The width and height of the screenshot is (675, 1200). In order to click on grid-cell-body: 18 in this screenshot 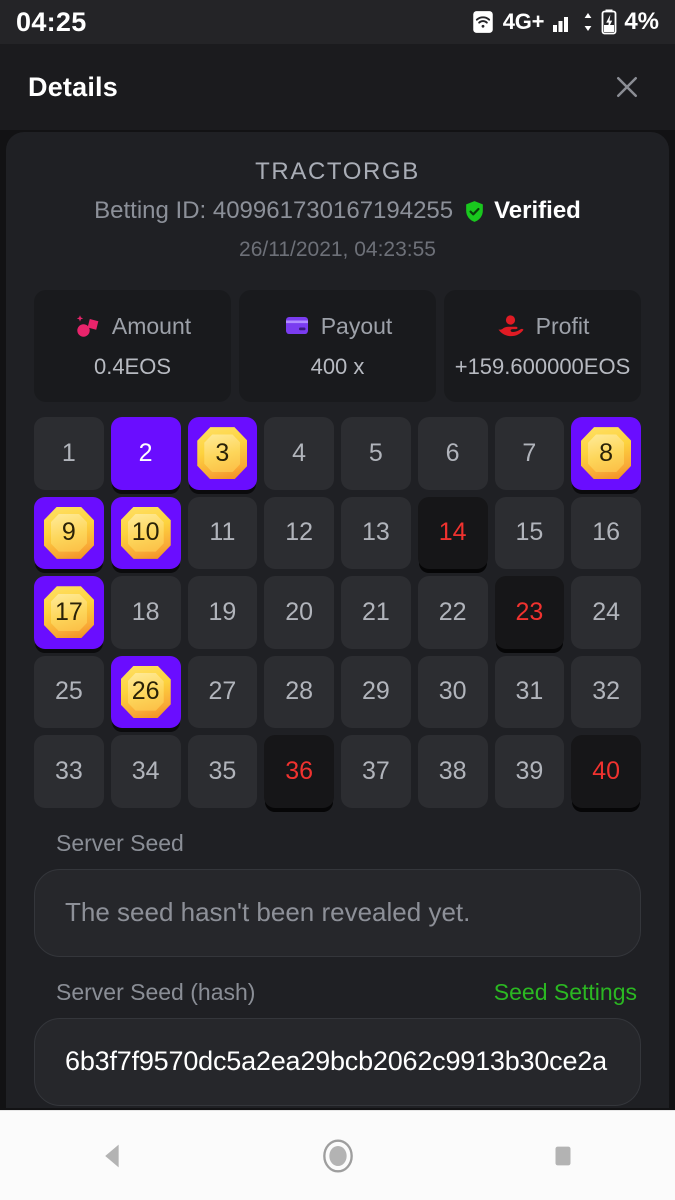, I will do `click(145, 612)`.